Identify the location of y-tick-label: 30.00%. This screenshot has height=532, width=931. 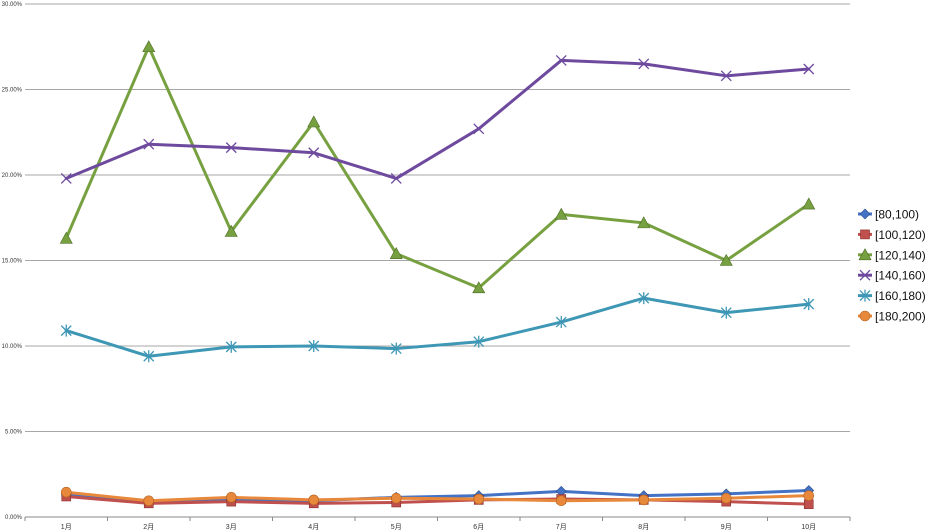
(12, 5).